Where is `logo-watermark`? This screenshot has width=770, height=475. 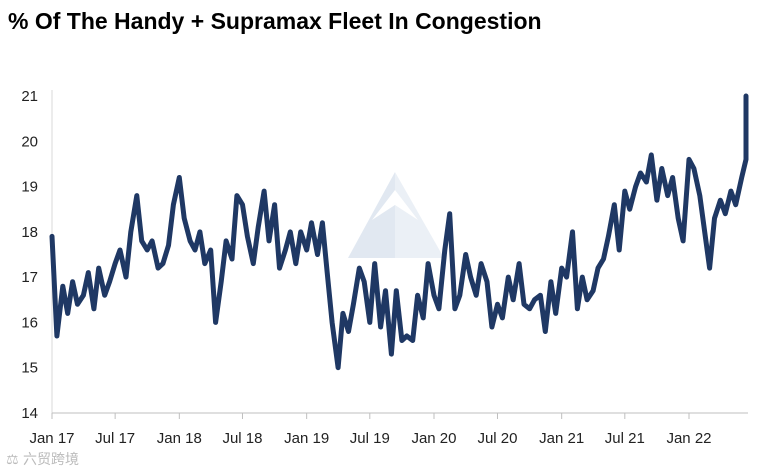
logo-watermark is located at coordinates (396, 215).